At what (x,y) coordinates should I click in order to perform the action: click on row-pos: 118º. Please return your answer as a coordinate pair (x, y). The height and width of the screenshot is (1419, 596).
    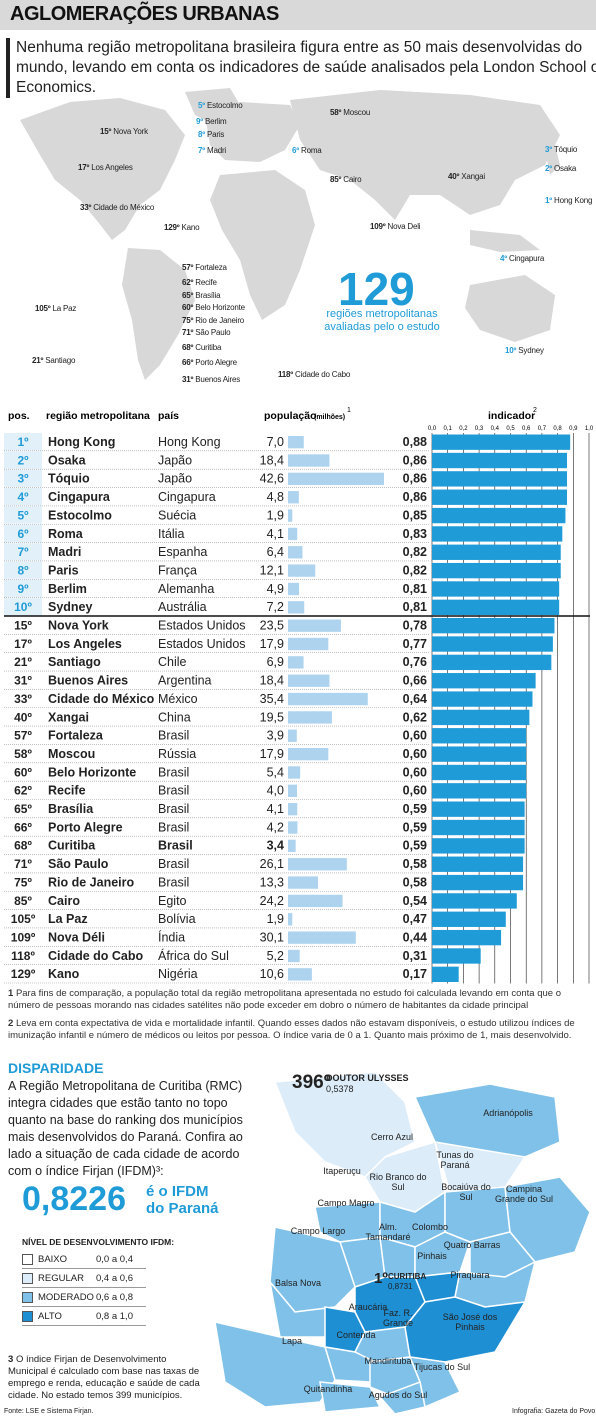
    Looking at the image, I should click on (23, 956).